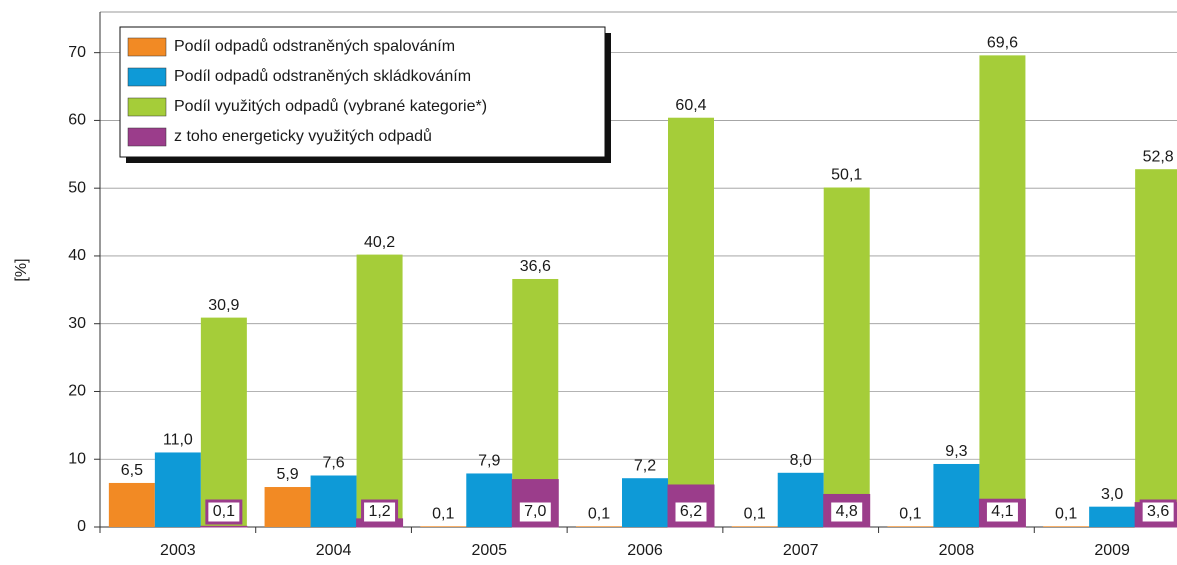 This screenshot has height=565, width=1177. I want to click on x-tick-label: 2009, so click(1112, 550).